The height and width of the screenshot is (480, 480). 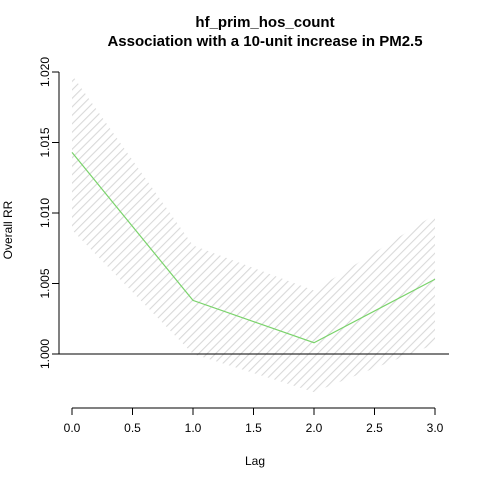 I want to click on x-tick-label: 3.0, so click(x=435, y=428).